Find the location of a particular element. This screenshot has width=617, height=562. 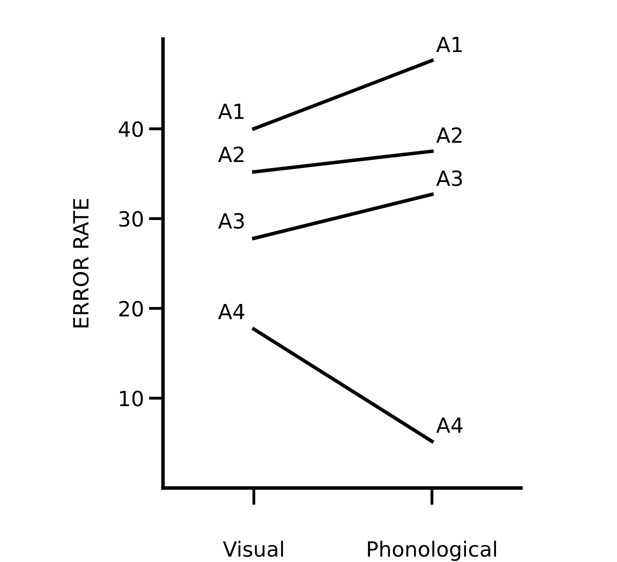

y-tick-label: 30 is located at coordinates (131, 219).